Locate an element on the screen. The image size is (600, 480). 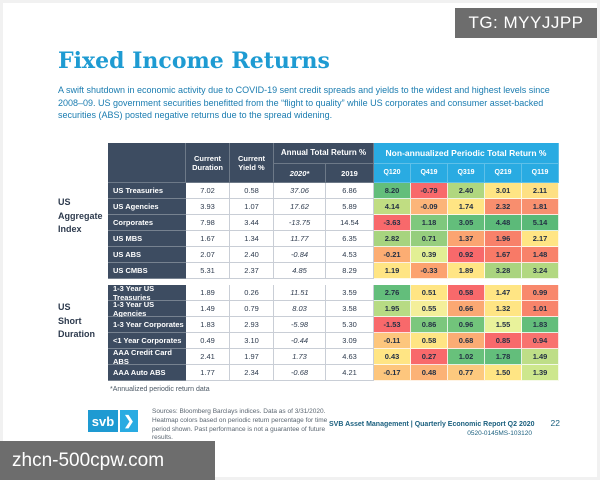
cell-return-2020: -0.44 is located at coordinates (300, 341).